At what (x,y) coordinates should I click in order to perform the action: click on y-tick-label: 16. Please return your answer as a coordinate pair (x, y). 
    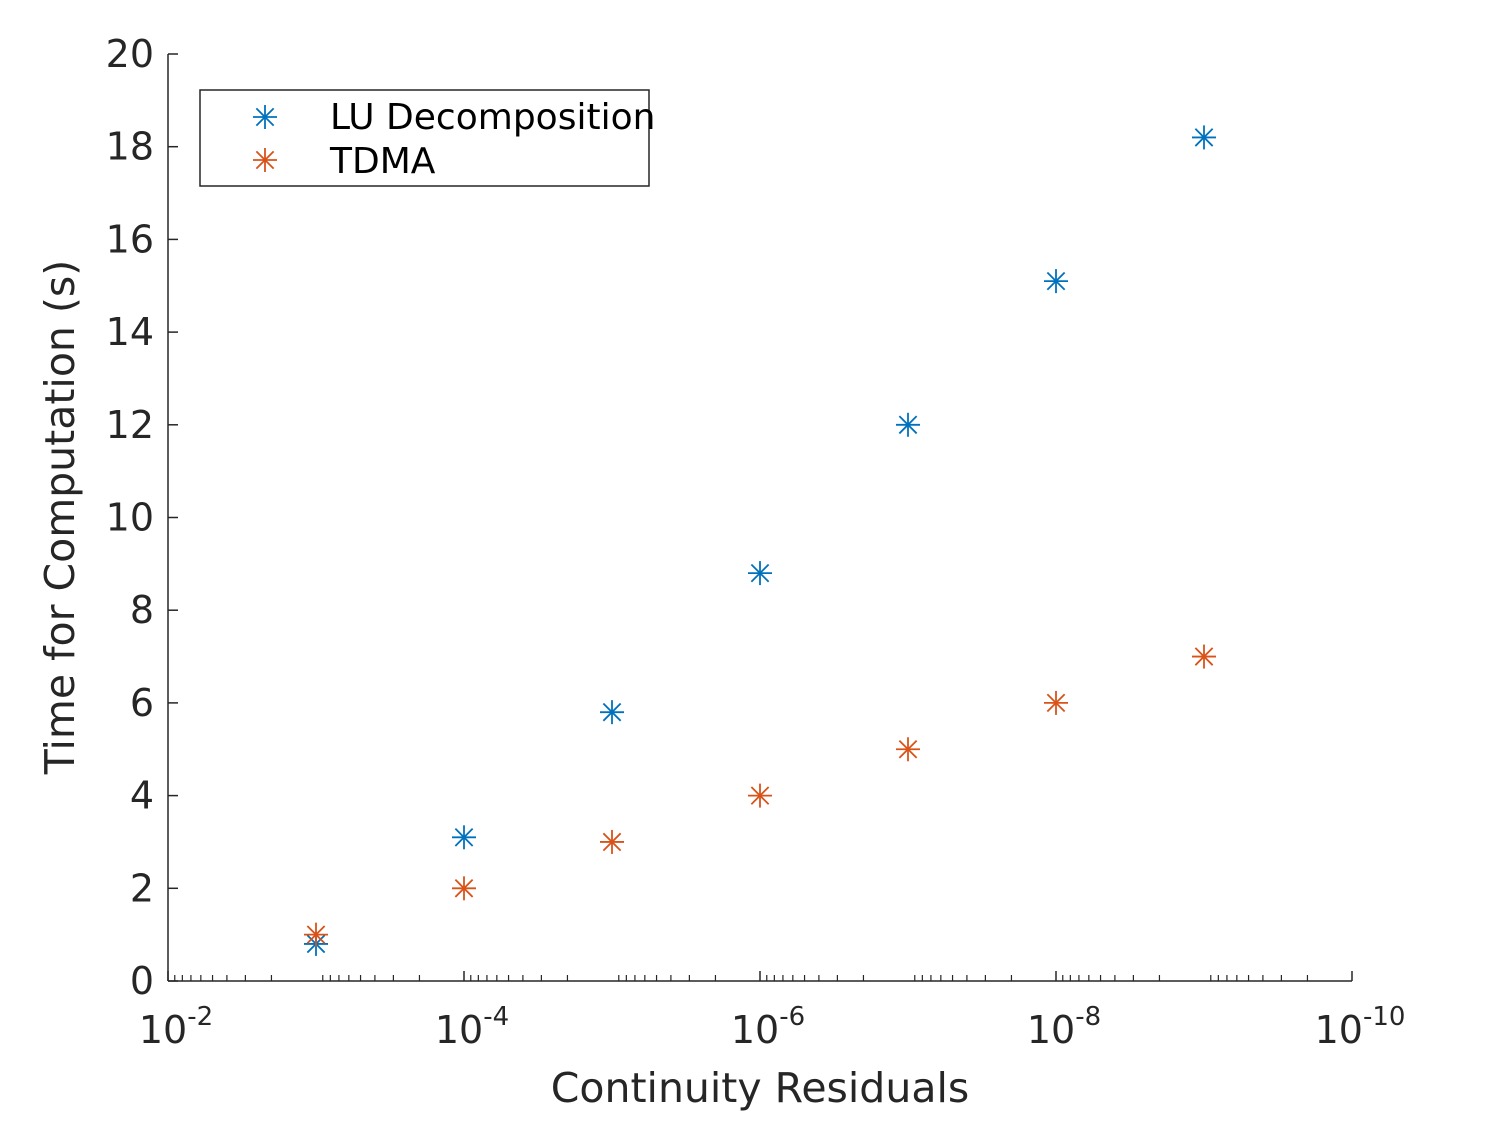
    Looking at the image, I should click on (130, 239).